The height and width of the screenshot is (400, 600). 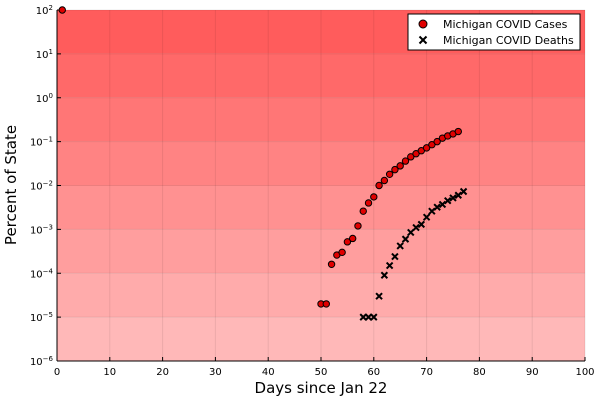 I want to click on y-tick-label: 10⁻², so click(x=41, y=186).